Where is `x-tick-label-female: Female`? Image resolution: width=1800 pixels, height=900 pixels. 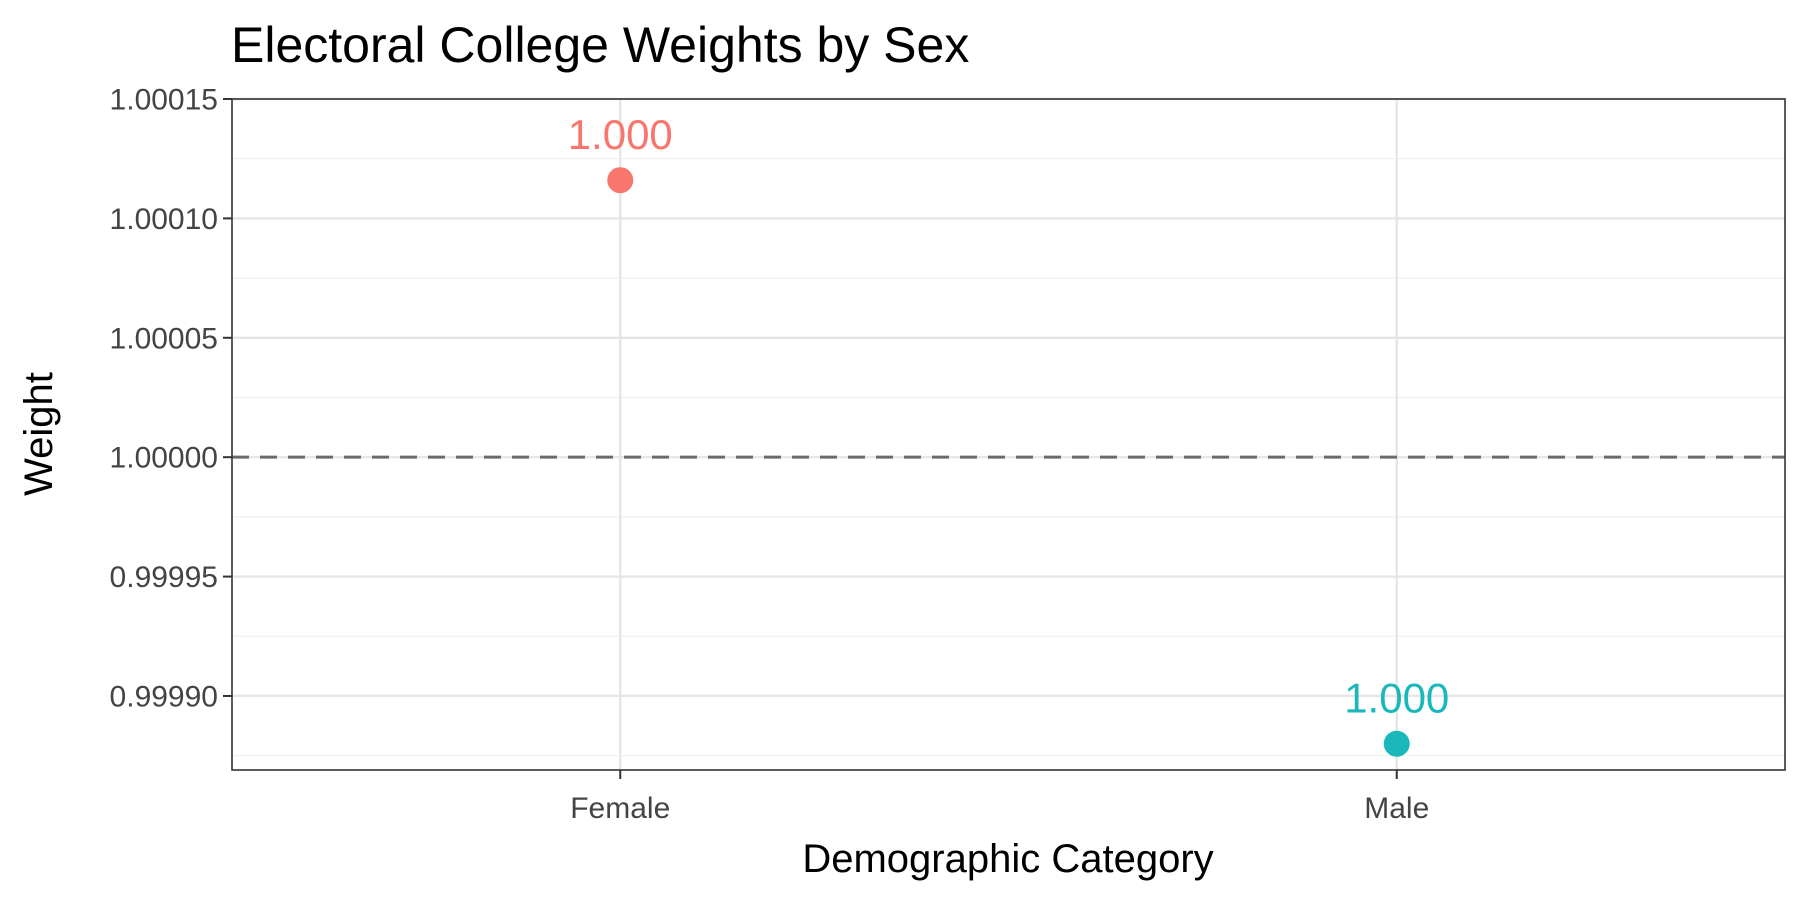 x-tick-label-female: Female is located at coordinates (620, 808).